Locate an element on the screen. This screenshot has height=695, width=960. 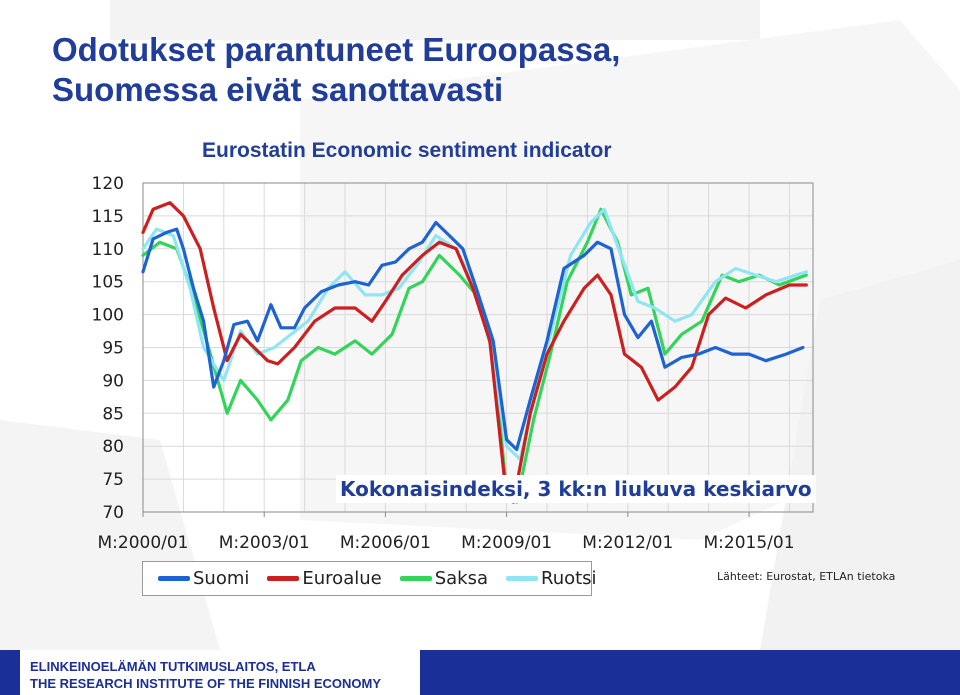
y-tick-label: 120 is located at coordinates (108, 184).